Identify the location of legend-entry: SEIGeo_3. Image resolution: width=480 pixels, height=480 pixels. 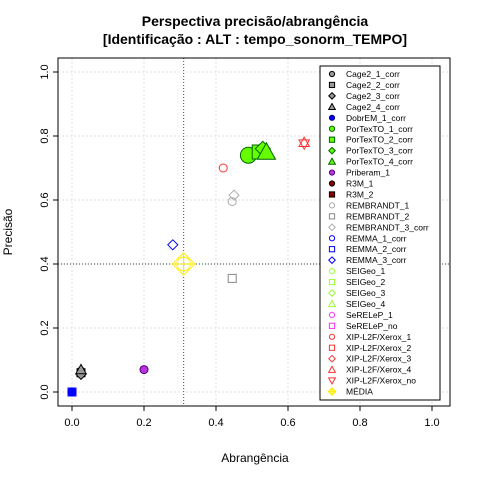
(365, 293).